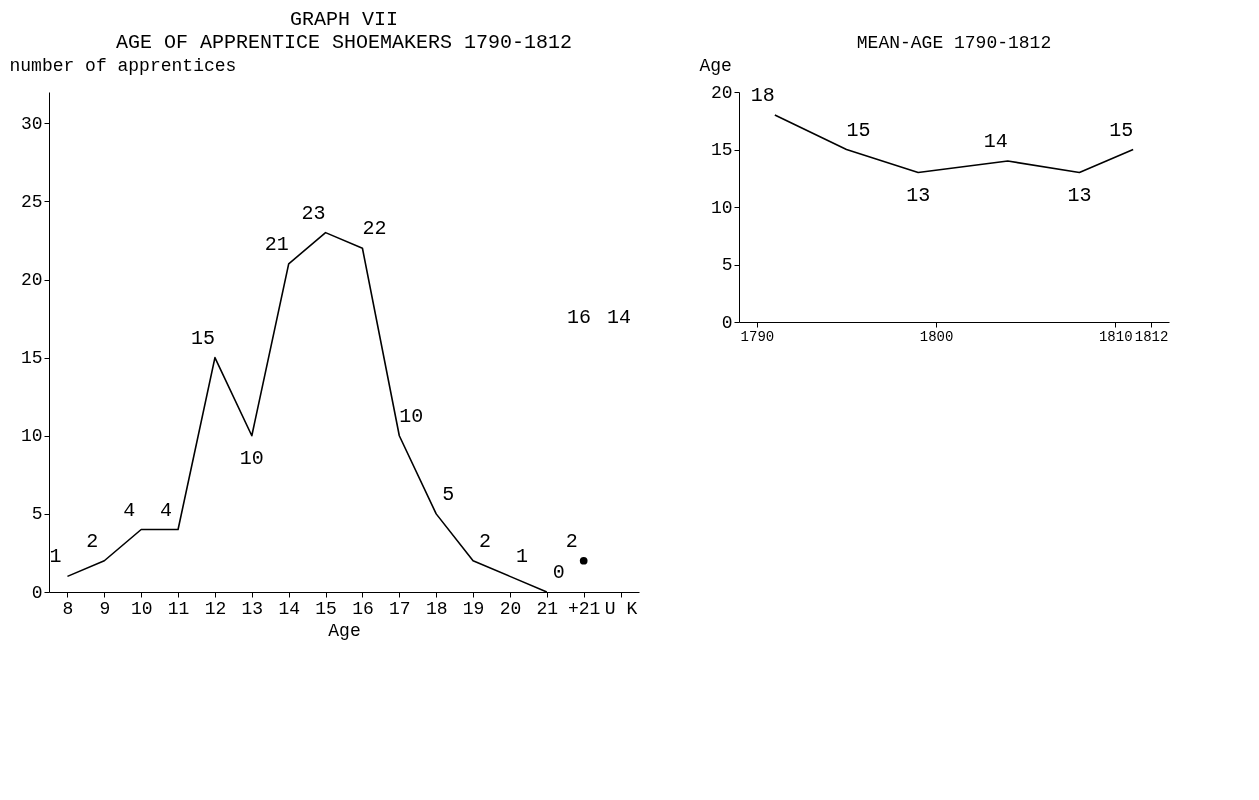 Image resolution: width=1259 pixels, height=800 pixels. Describe the element at coordinates (363, 608) in the screenshot. I see `x-tick-label: 16` at that location.